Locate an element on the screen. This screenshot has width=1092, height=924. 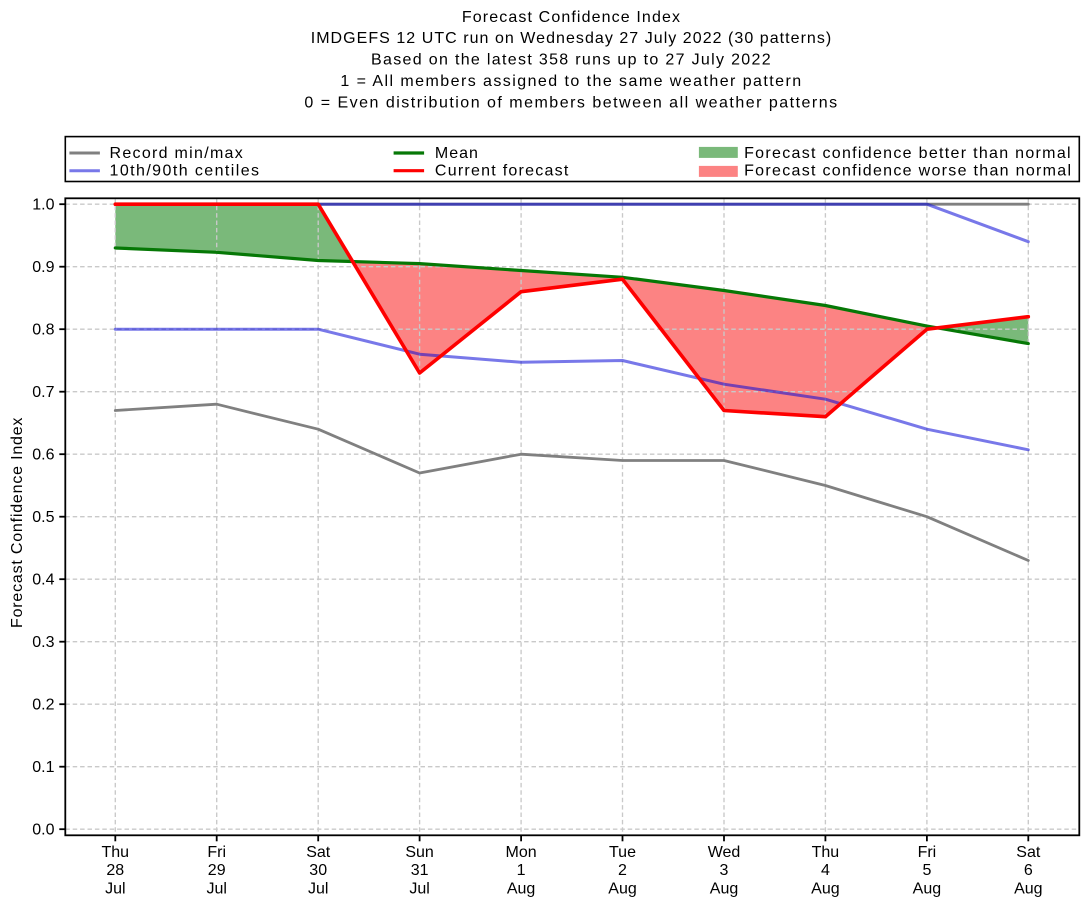
svg-text: 0.8 is located at coordinates (43, 330).